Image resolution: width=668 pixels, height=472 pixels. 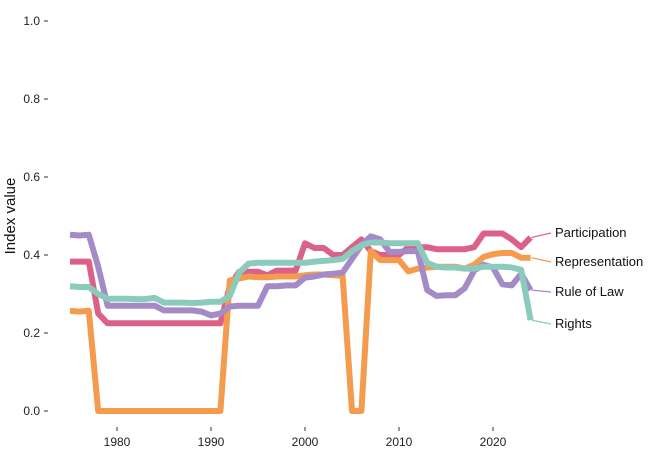 What do you see at coordinates (589, 291) in the screenshot?
I see `series-label-rule-of-law: Rule of Law` at bounding box center [589, 291].